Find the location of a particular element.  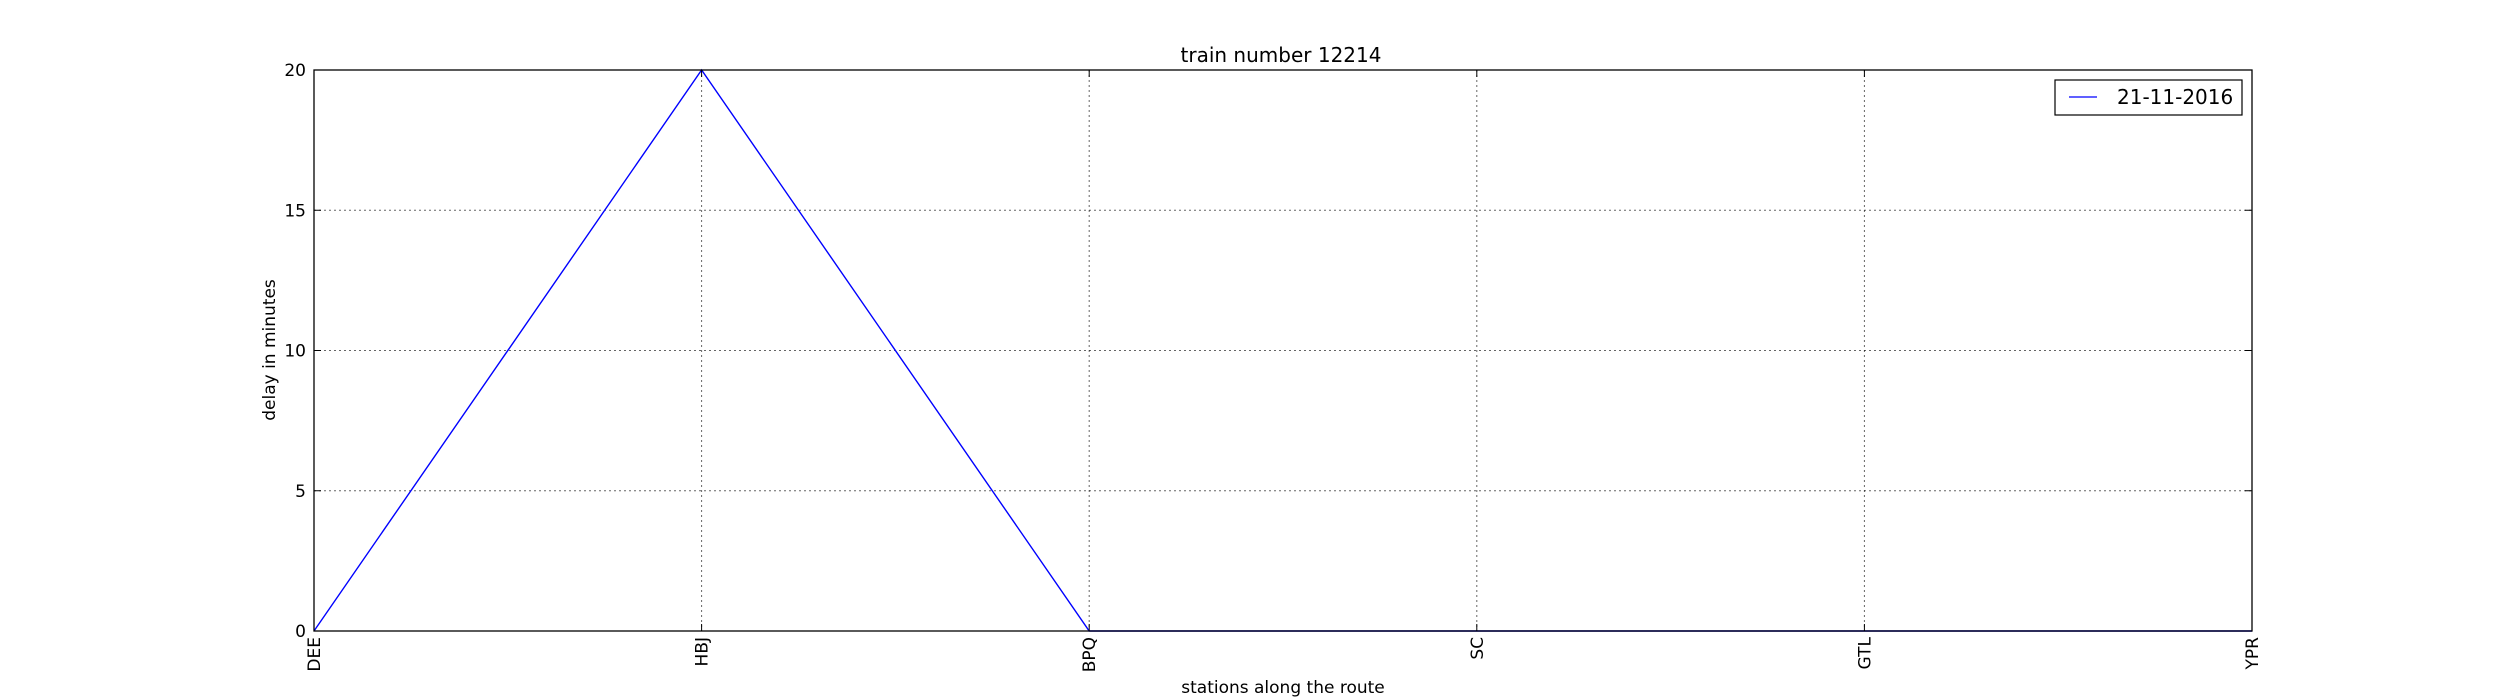

x-tick-label: HBJ is located at coordinates (703, 651).